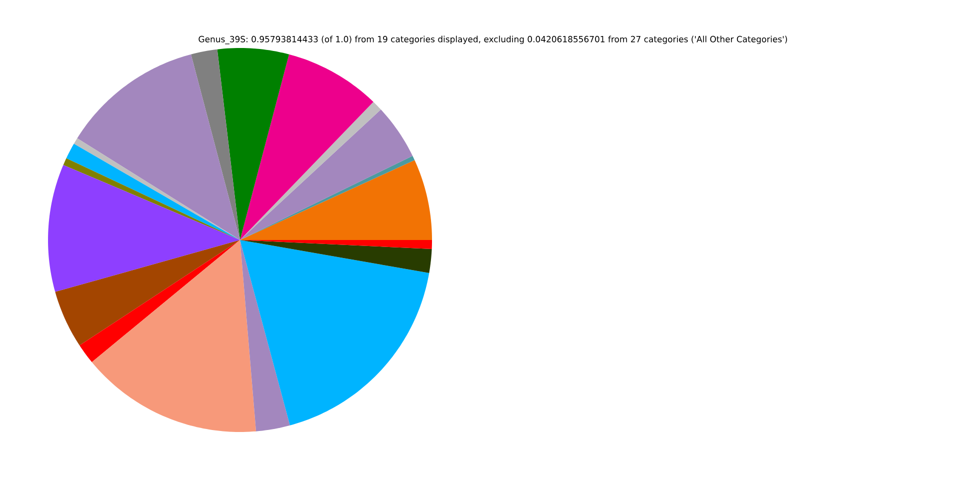 This screenshot has width=960, height=480. Describe the element at coordinates (492, 40) in the screenshot. I see `text: Genus_39S: 0.95793814433 (of 1.0) from 19 categories displayed, excluding 0.0420618556701 from 27 categories ('All Other Categories')` at that location.